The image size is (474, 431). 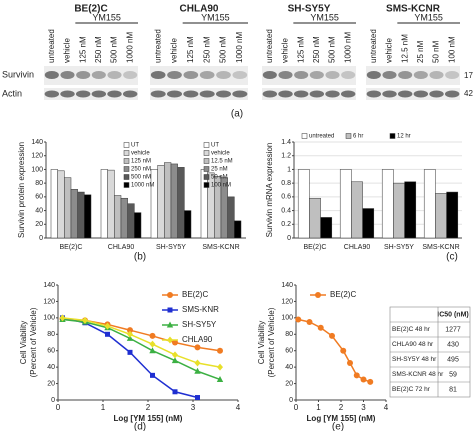 I want to click on drug-label: YM155, so click(x=215, y=17).